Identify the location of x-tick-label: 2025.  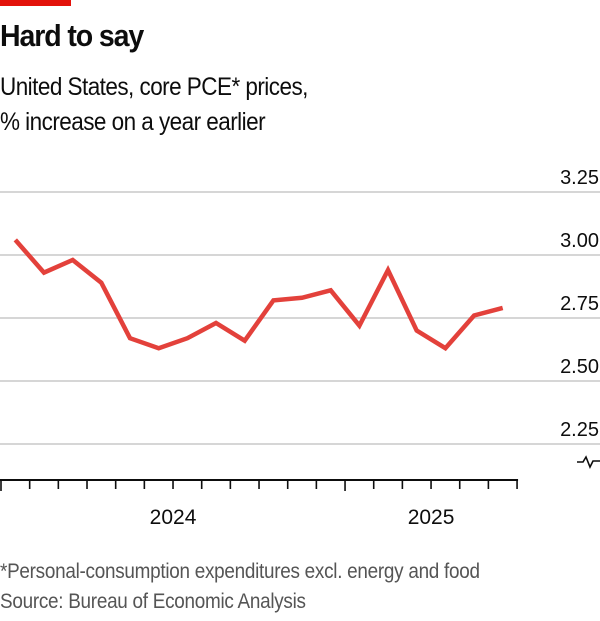
(431, 517).